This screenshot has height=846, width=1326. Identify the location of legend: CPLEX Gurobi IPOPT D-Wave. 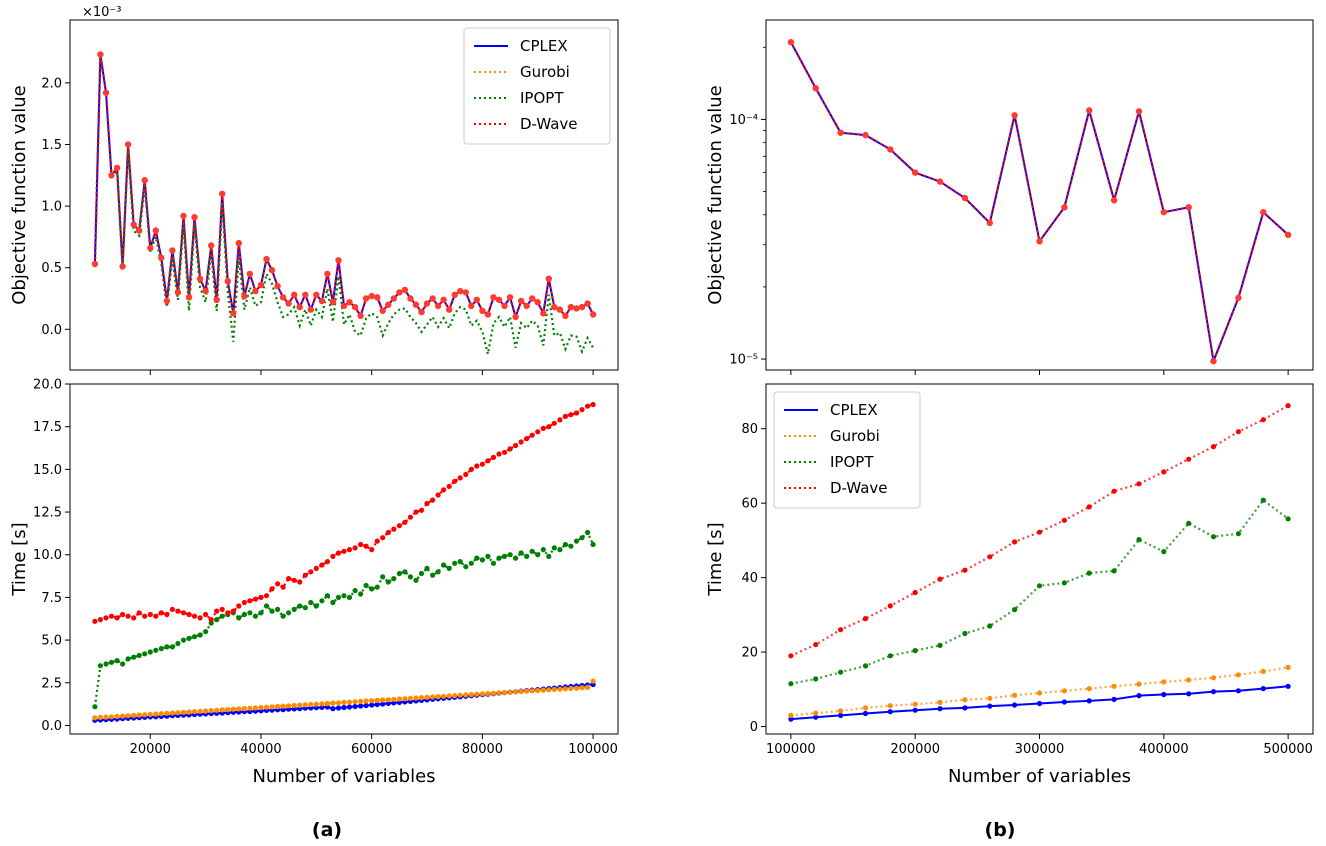
(537, 86).